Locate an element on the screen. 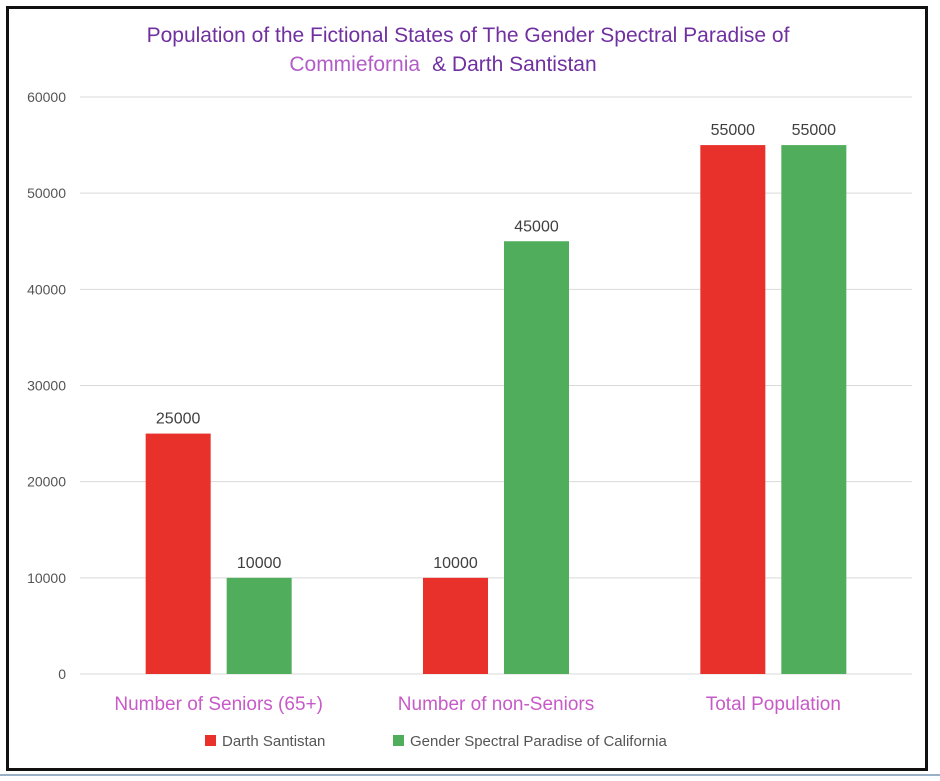  y-tick-label: 30000 is located at coordinates (46, 386).